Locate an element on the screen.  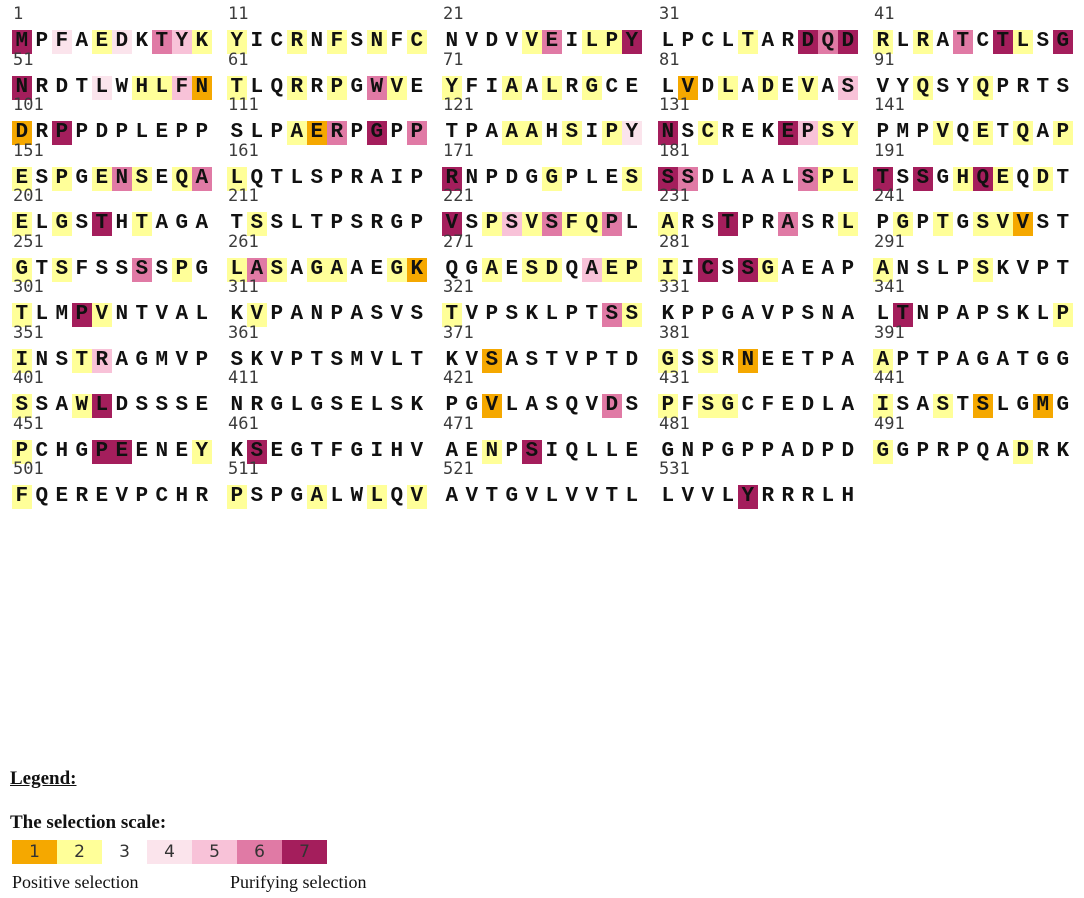
sequence-block: 31 L P C L T A R D Q D is located at coordinates (754, 31).